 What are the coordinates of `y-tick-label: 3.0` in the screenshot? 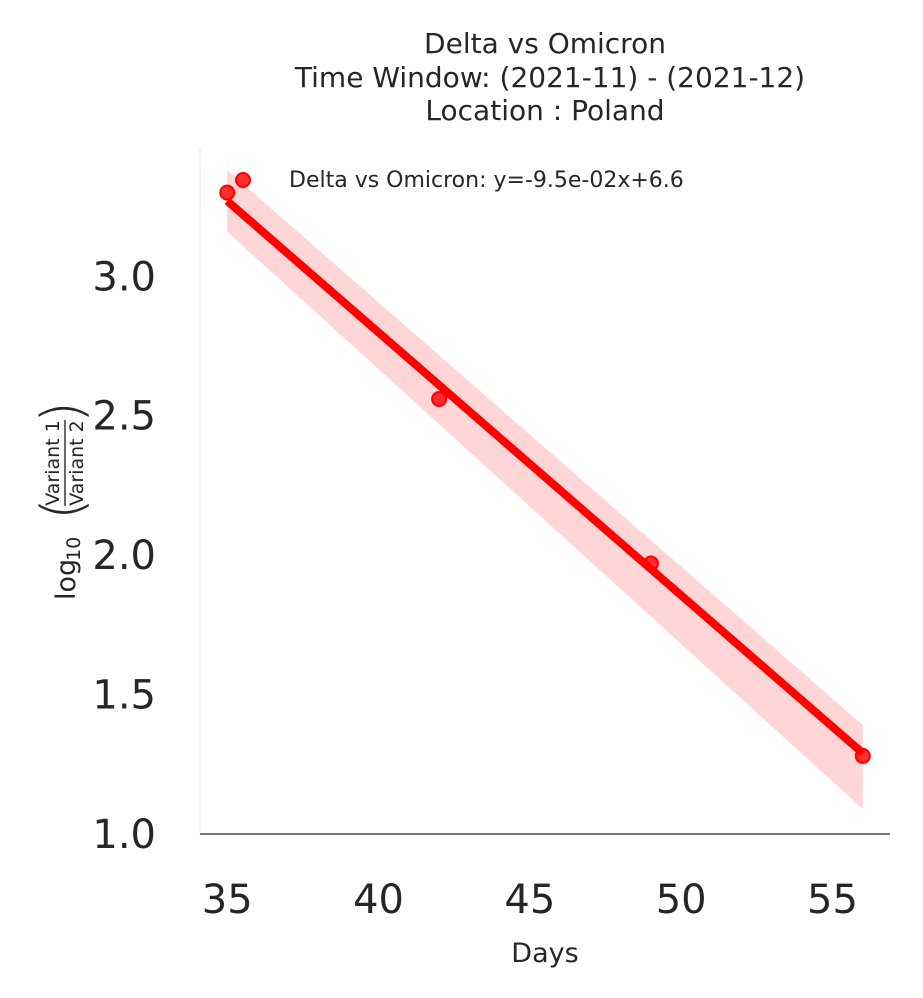 It's located at (124, 277).